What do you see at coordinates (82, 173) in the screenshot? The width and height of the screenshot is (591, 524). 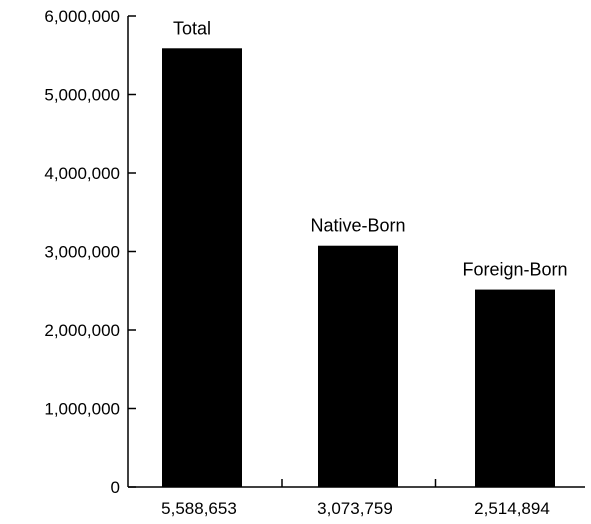 I see `y-tick-label: 4,000,000` at bounding box center [82, 173].